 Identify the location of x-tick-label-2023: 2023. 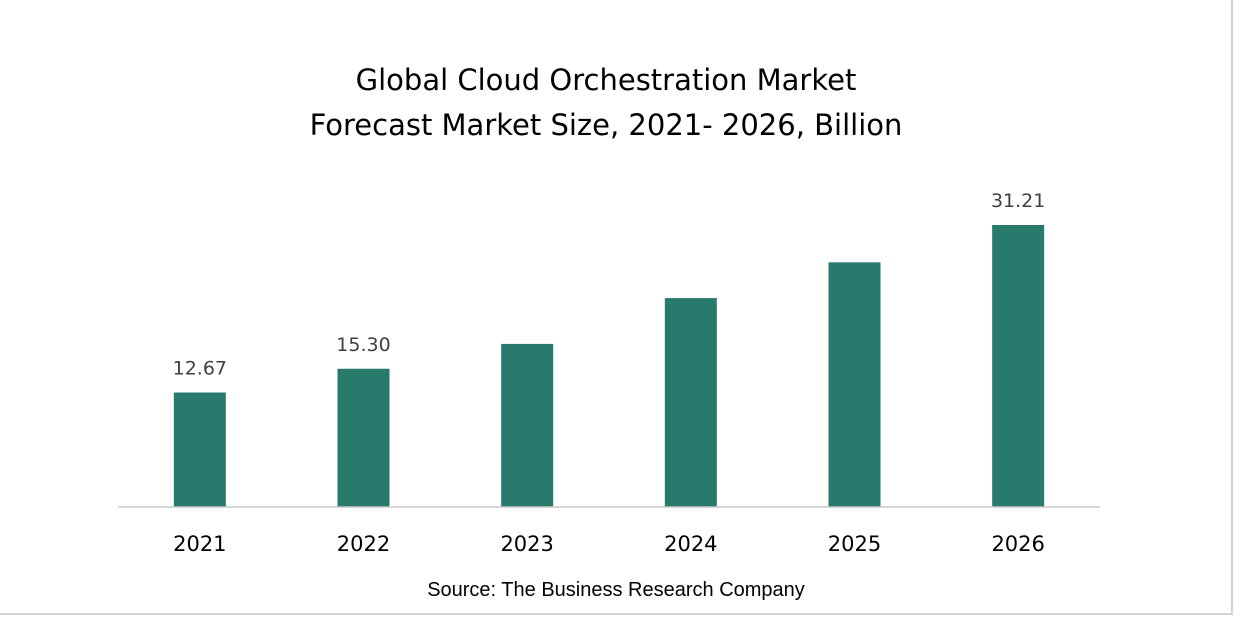
(526, 544).